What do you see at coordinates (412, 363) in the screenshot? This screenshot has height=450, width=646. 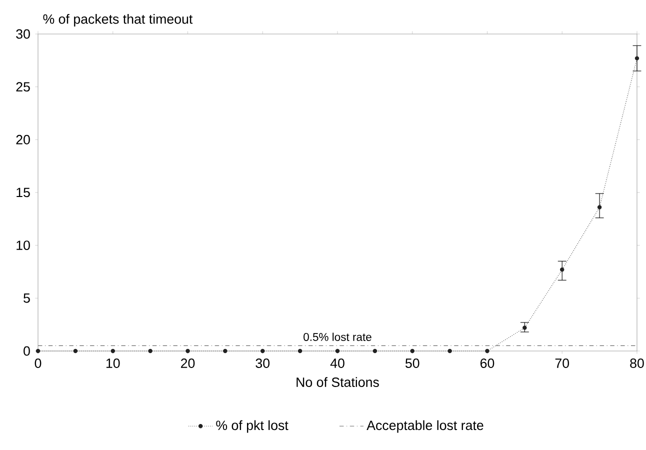 I see `x-tick-label: 50` at bounding box center [412, 363].